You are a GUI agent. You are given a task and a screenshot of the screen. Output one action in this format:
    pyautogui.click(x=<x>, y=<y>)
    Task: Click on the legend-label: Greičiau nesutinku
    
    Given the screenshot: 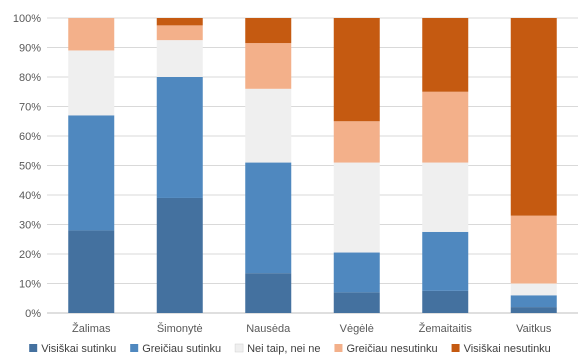 What is the action you would take?
    pyautogui.click(x=391, y=349)
    